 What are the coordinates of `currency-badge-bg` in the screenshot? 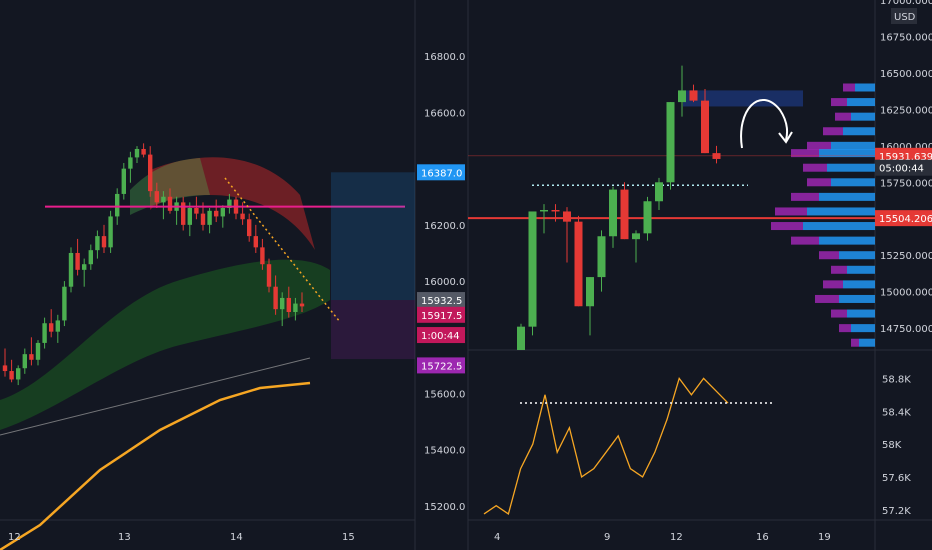 It's located at (904, 16).